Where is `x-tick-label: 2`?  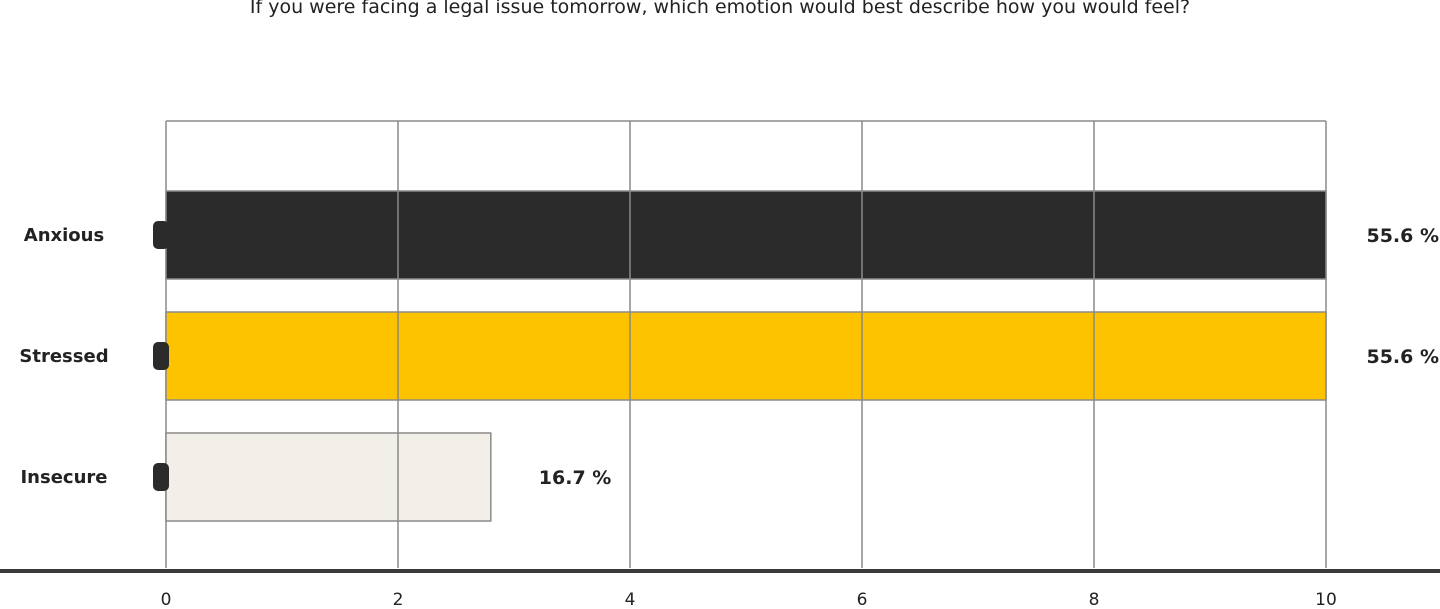
x-tick-label: 2 is located at coordinates (398, 599).